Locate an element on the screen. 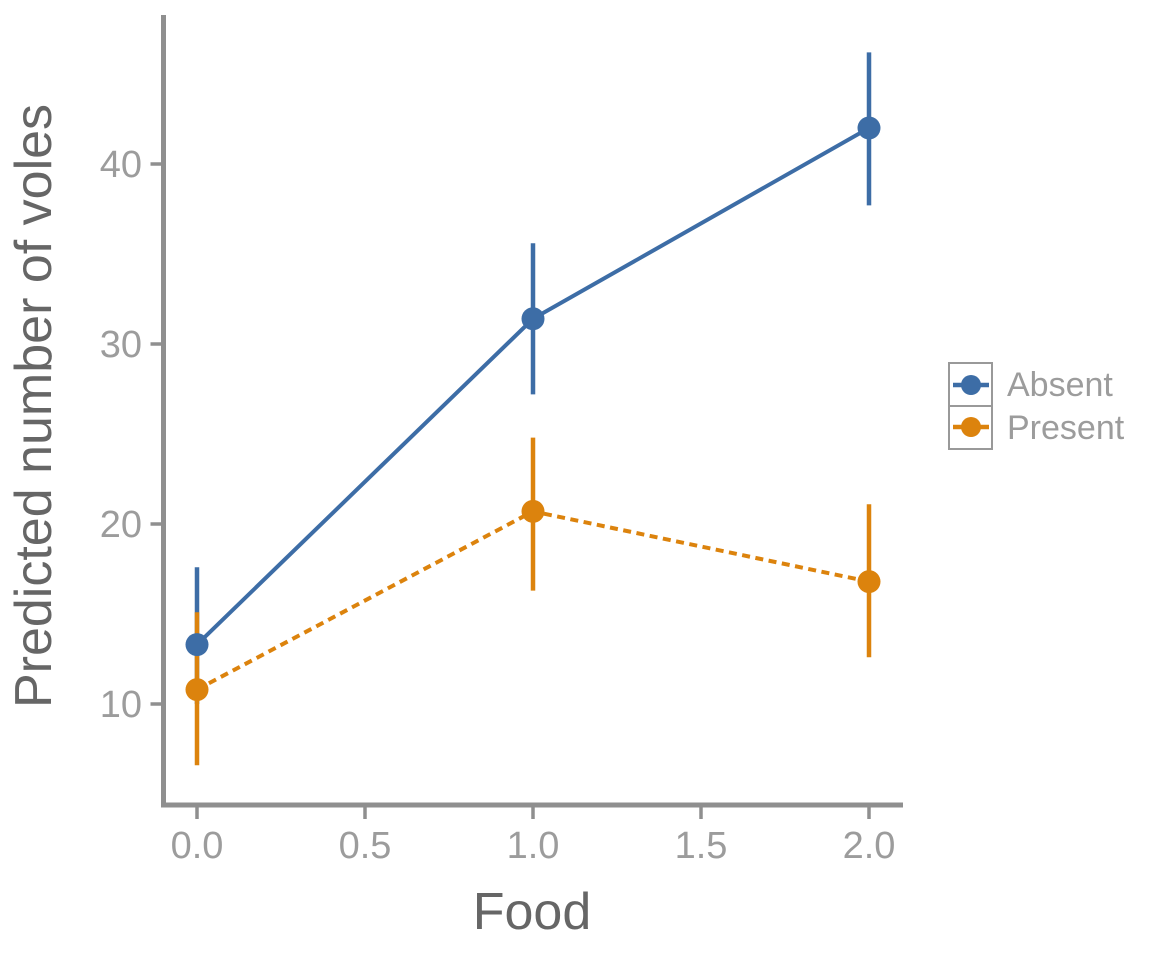  legend-item-present: Present is located at coordinates (1036, 427).